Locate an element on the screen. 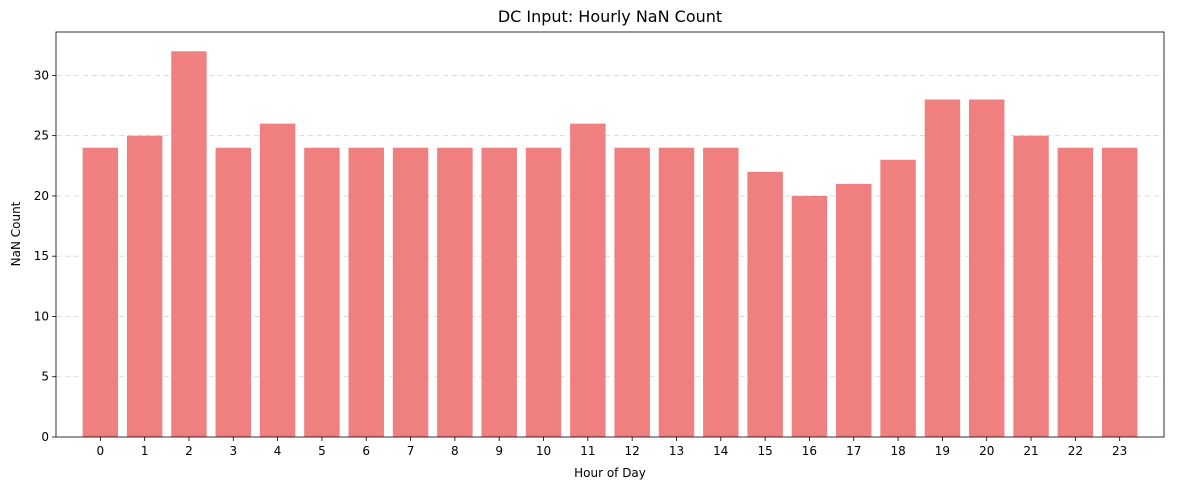 Image resolution: width=1189 pixels, height=490 pixels. y-tick-label: 5 is located at coordinates (45, 377).